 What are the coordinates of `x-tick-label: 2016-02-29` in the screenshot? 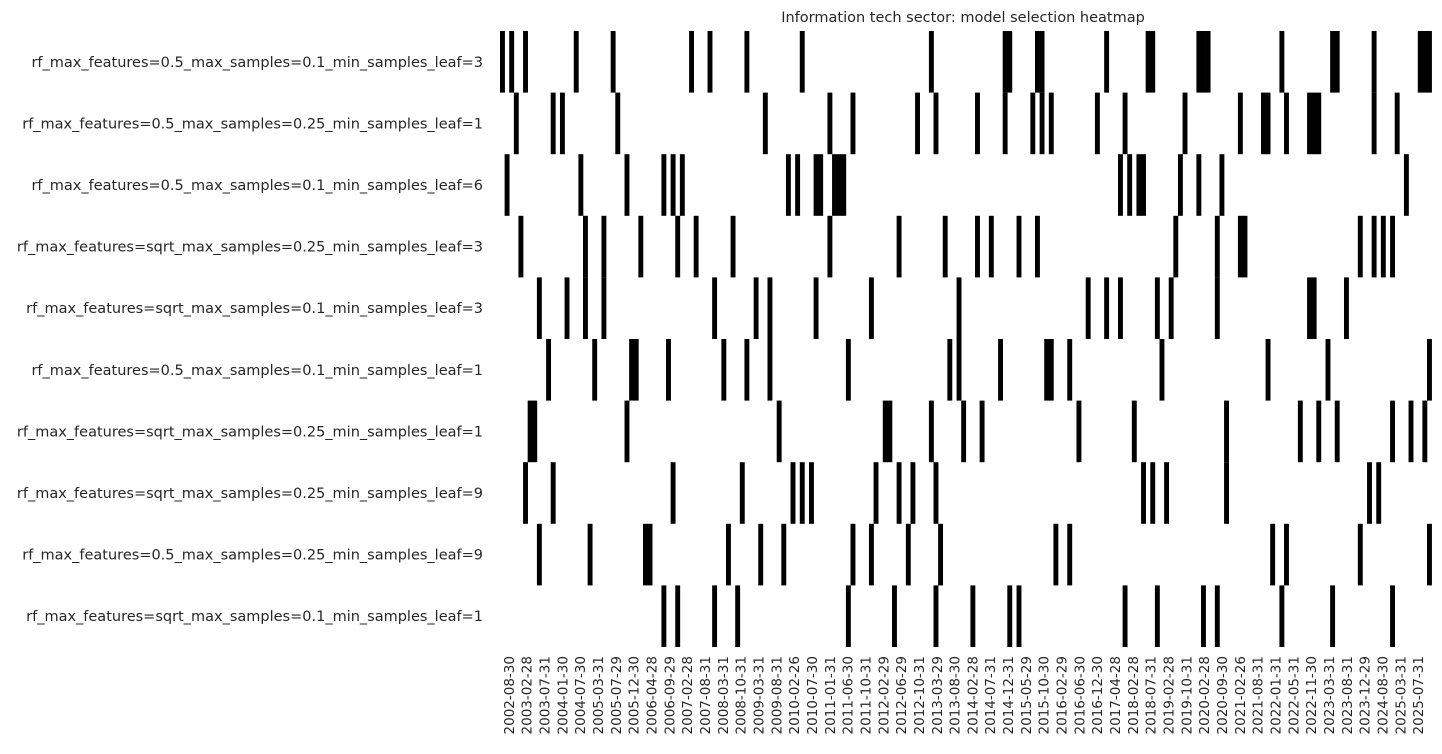 It's located at (1063, 695).